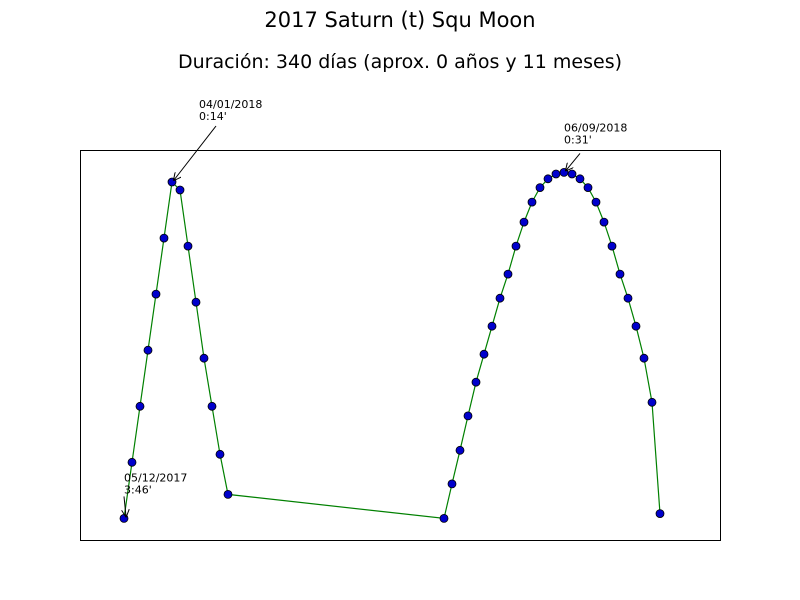 The width and height of the screenshot is (800, 600). Describe the element at coordinates (138, 489) in the screenshot. I see `annotation-value: 3:46'` at that location.